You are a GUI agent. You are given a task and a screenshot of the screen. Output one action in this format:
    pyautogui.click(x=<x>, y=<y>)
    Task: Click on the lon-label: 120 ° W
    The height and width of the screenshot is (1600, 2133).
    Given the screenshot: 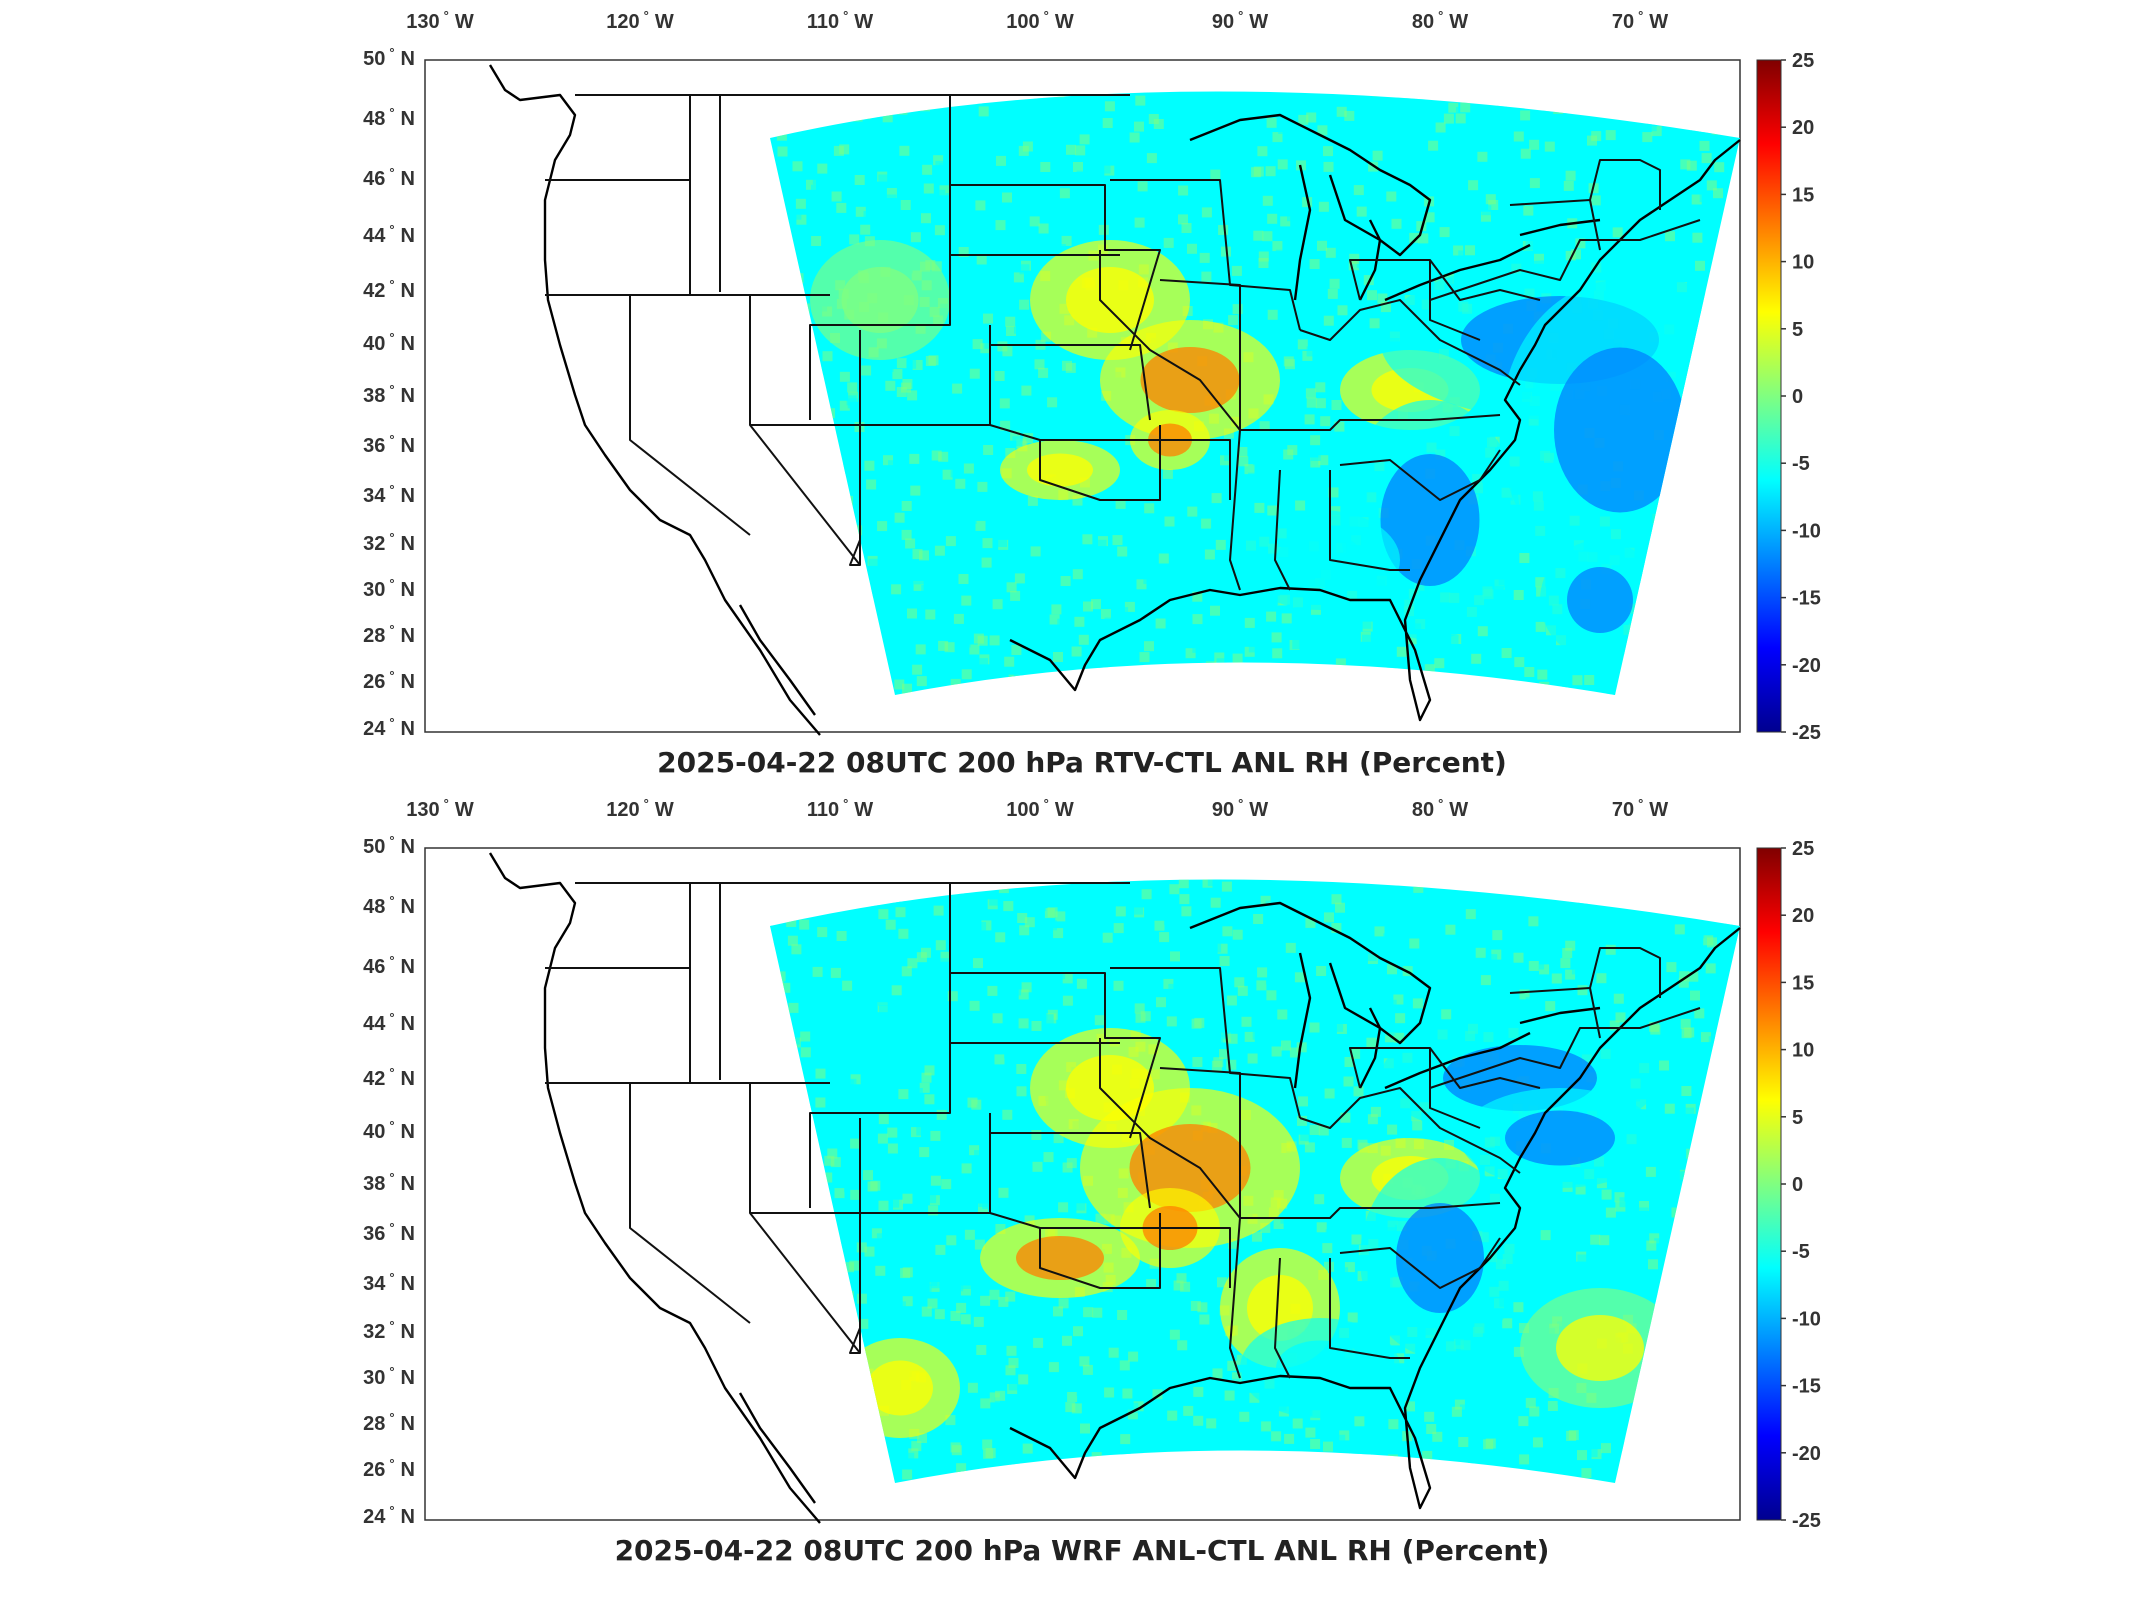 What is the action you would take?
    pyautogui.click(x=640, y=20)
    